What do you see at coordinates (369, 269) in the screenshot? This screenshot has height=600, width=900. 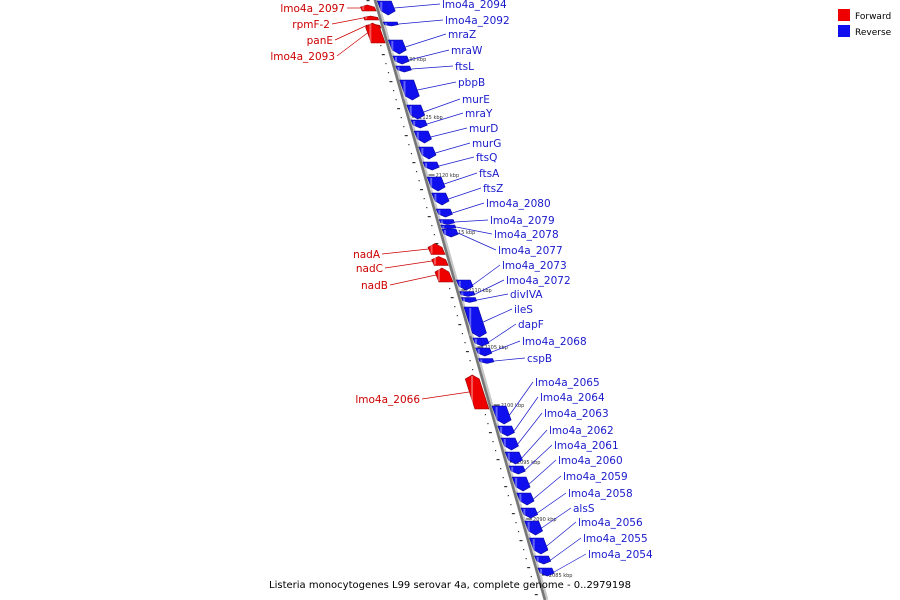 I see `gene-label: nadC` at bounding box center [369, 269].